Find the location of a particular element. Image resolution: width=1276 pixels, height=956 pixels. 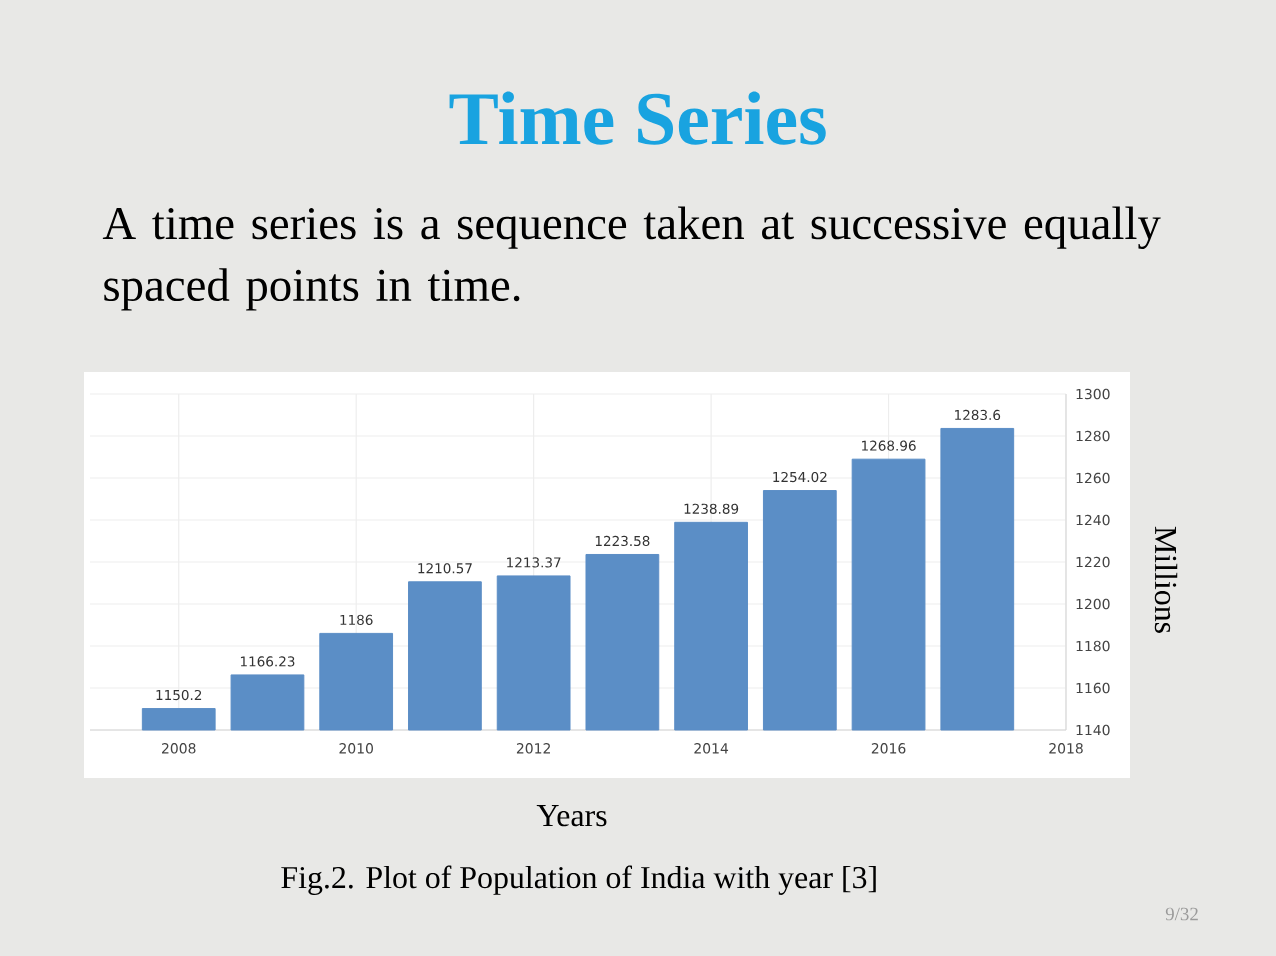

chart-title: Time Series is located at coordinates (637, 118).